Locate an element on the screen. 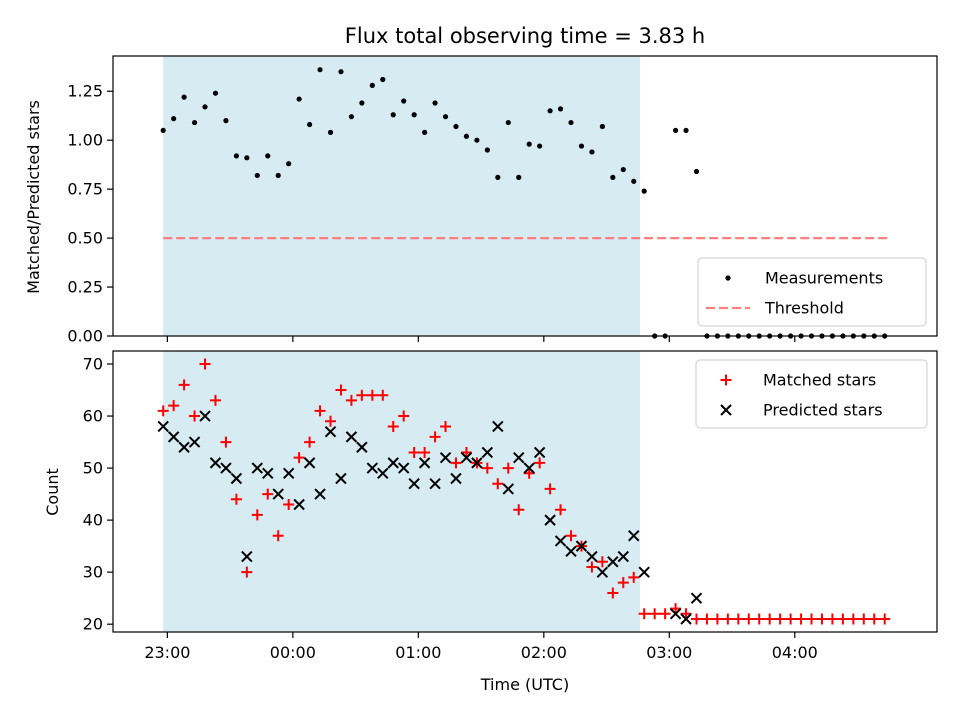 This screenshot has width=960, height=720. top-legend-marker-measurements is located at coordinates (728, 278).